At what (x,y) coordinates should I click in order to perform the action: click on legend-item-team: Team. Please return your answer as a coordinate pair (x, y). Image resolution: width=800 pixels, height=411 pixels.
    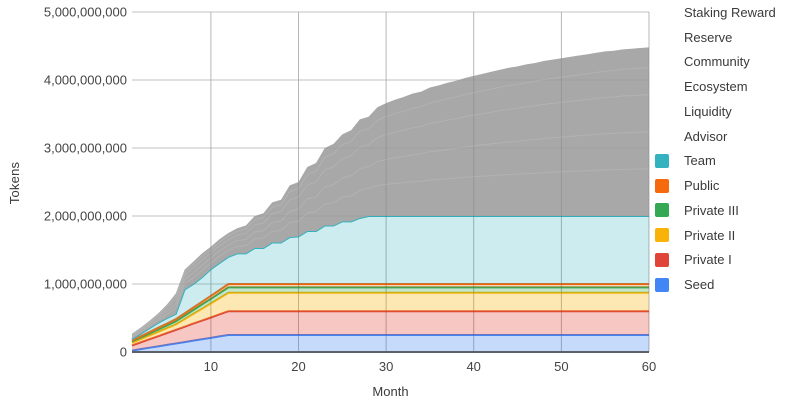
    Looking at the image, I should click on (714, 161).